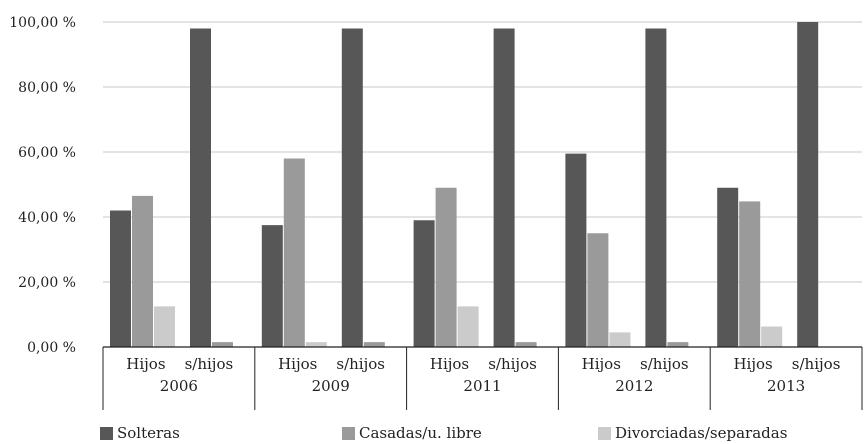 The height and width of the screenshot is (444, 865). I want to click on legend-label-solteras: Solteras, so click(148, 433).